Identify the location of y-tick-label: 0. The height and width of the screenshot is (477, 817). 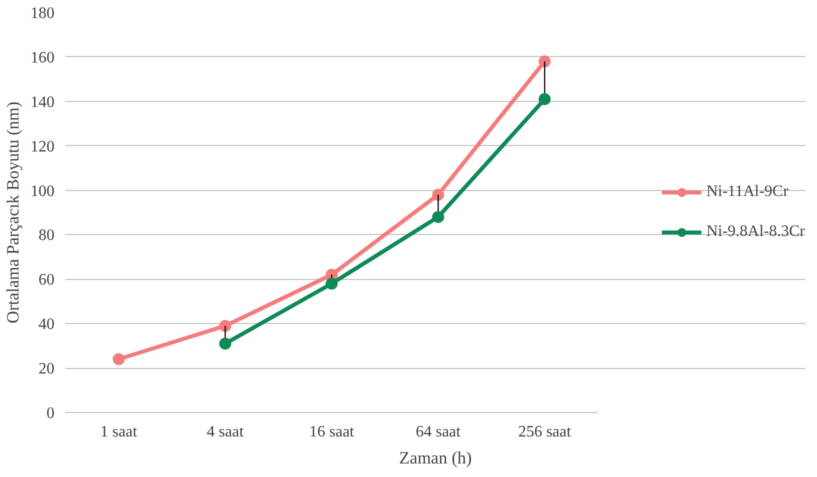
(50, 413).